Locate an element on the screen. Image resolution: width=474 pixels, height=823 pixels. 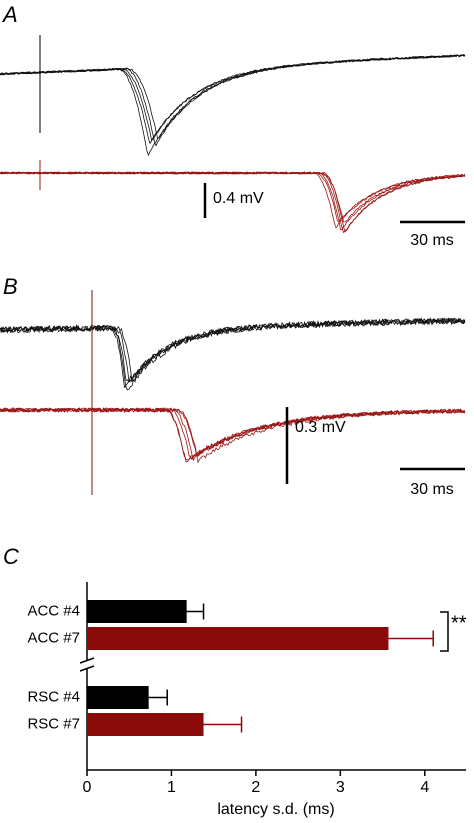
category-label: RSC #7 is located at coordinates (53, 723).